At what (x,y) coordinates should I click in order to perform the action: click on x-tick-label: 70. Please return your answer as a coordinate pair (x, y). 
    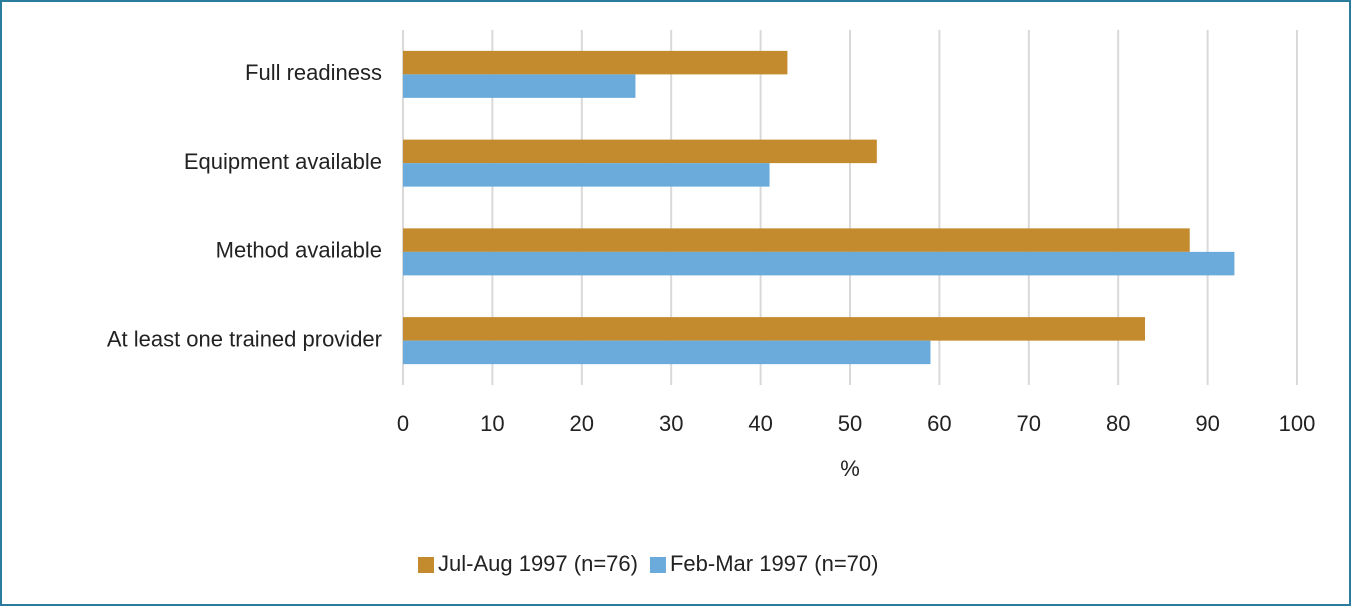
    Looking at the image, I should click on (1029, 423).